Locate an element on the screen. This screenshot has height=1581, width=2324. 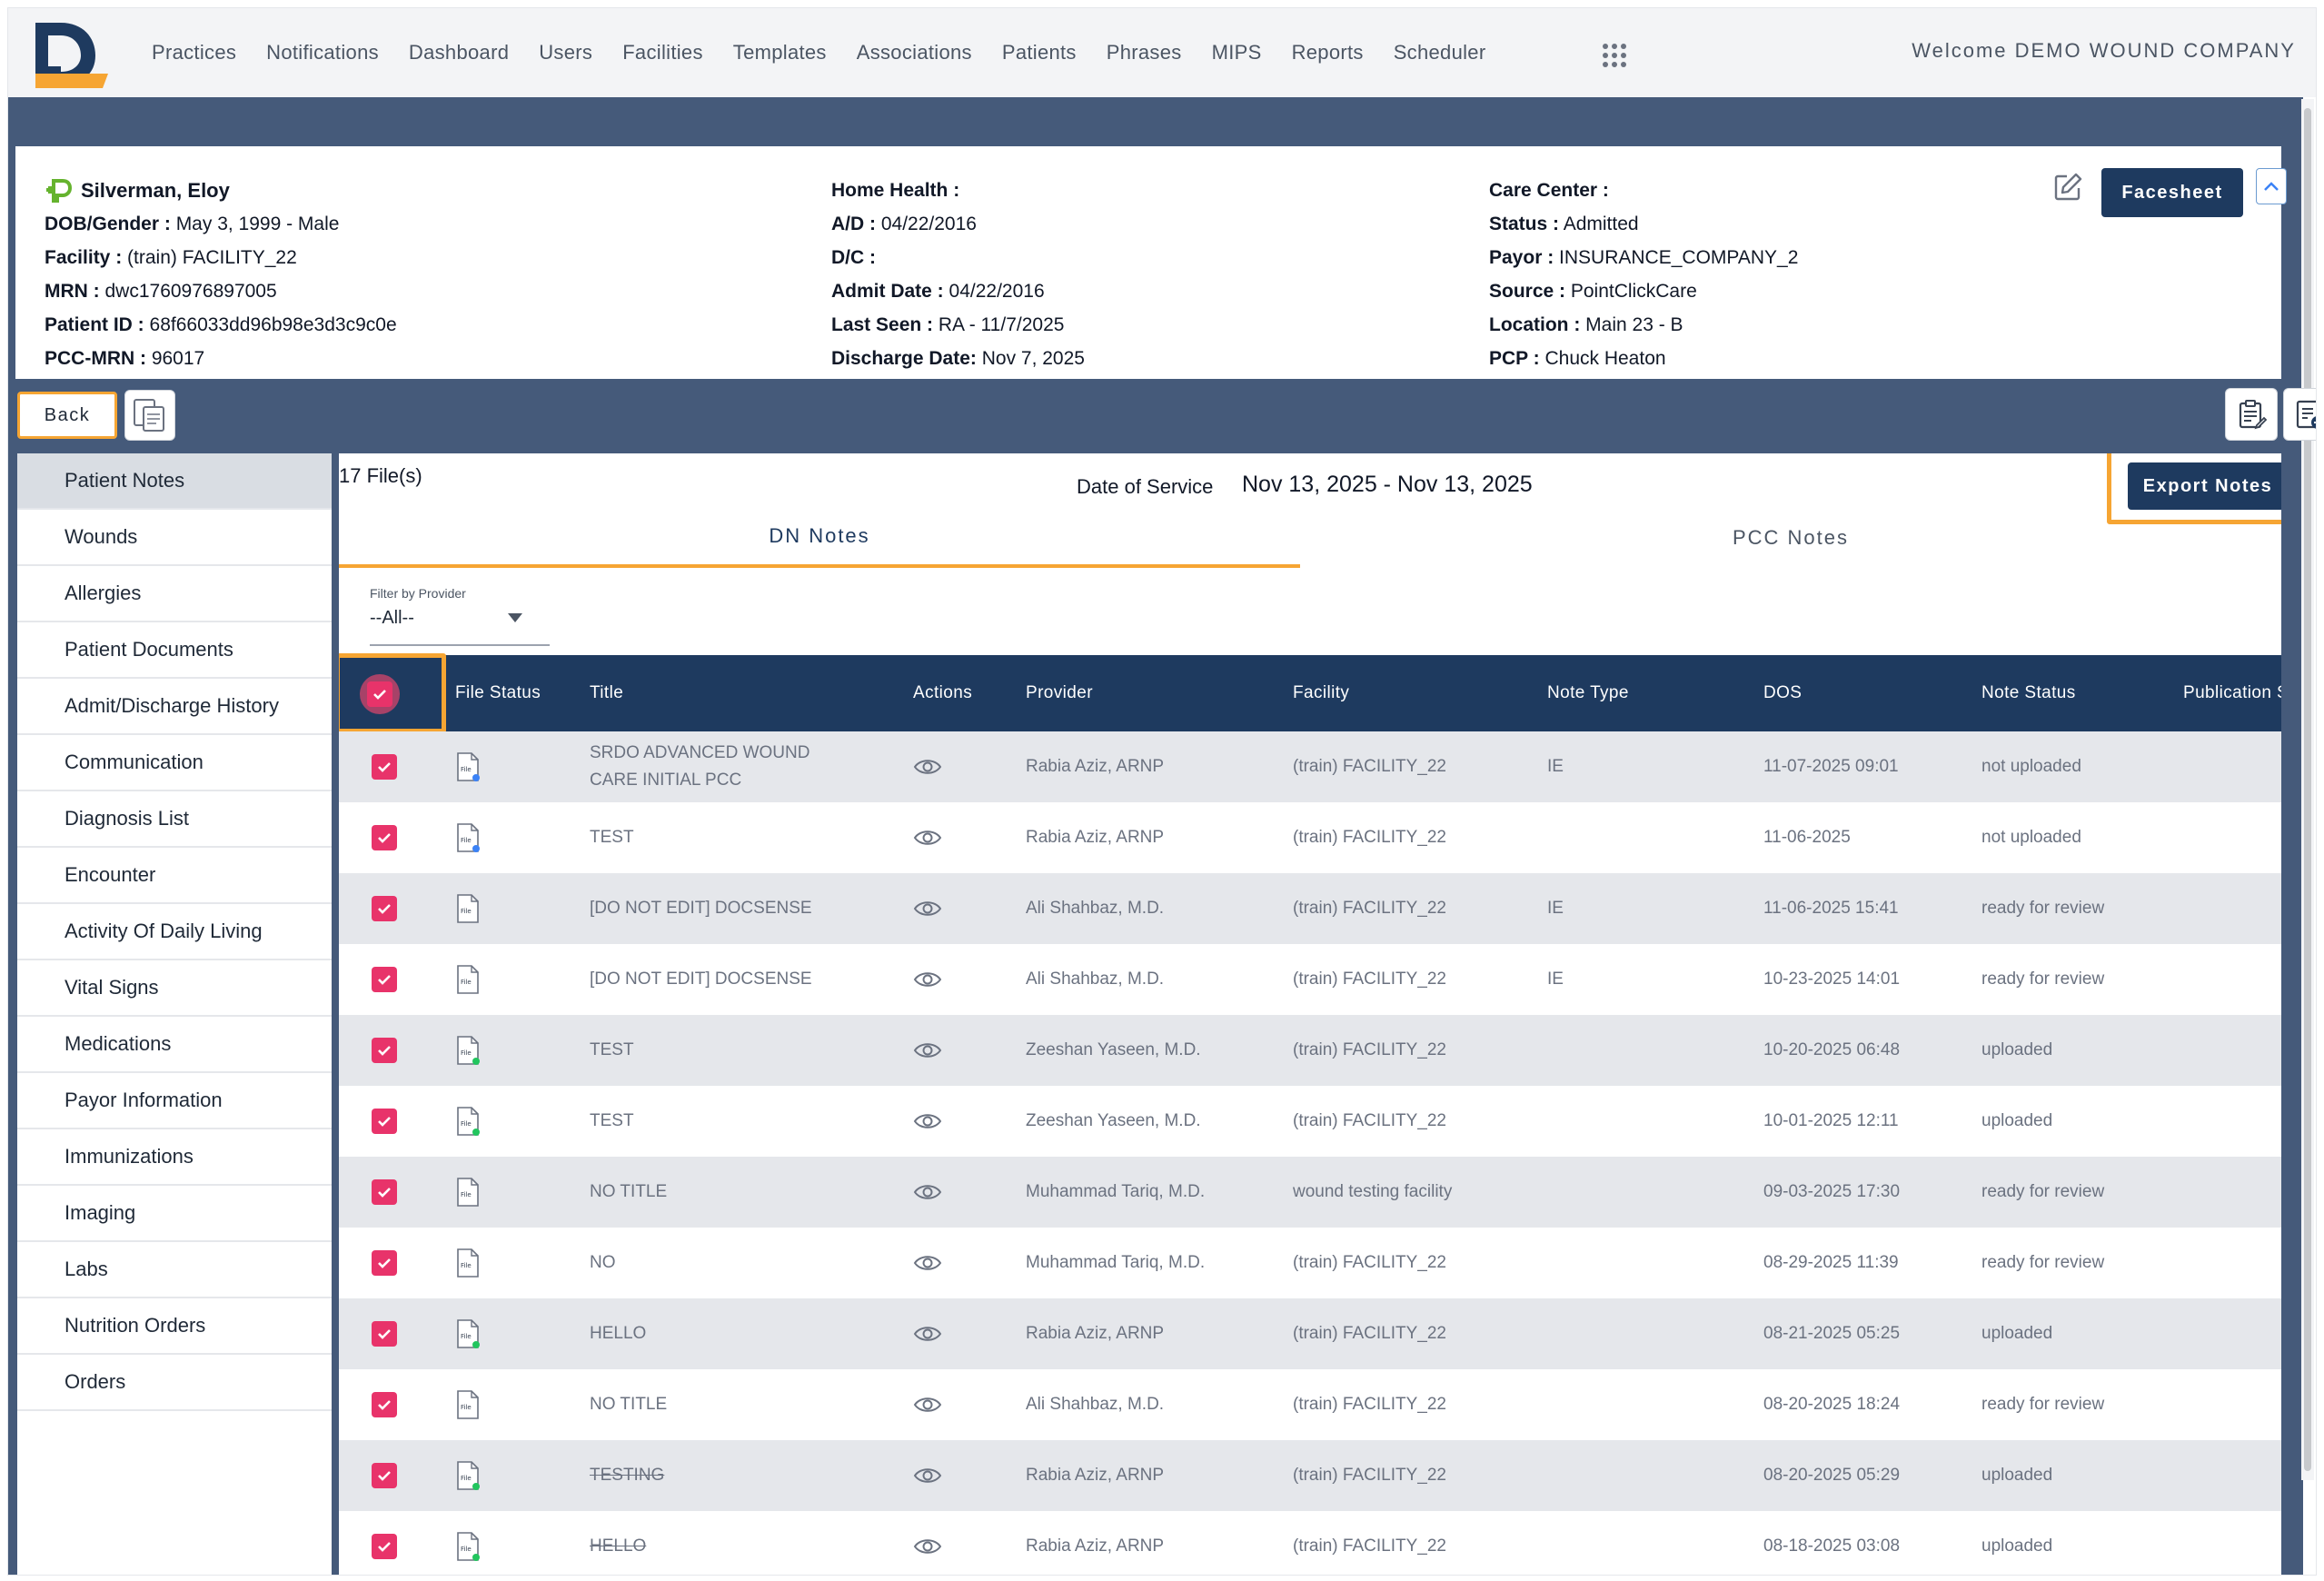
sidebar-item-encounter: Encounter is located at coordinates (175, 876).